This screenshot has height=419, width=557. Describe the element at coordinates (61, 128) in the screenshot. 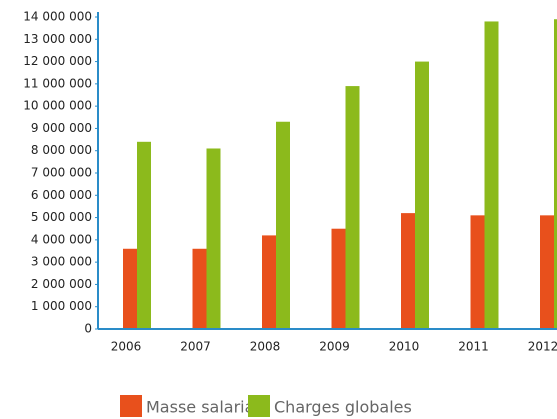

I see `y-tick-label: 9 000 000` at that location.